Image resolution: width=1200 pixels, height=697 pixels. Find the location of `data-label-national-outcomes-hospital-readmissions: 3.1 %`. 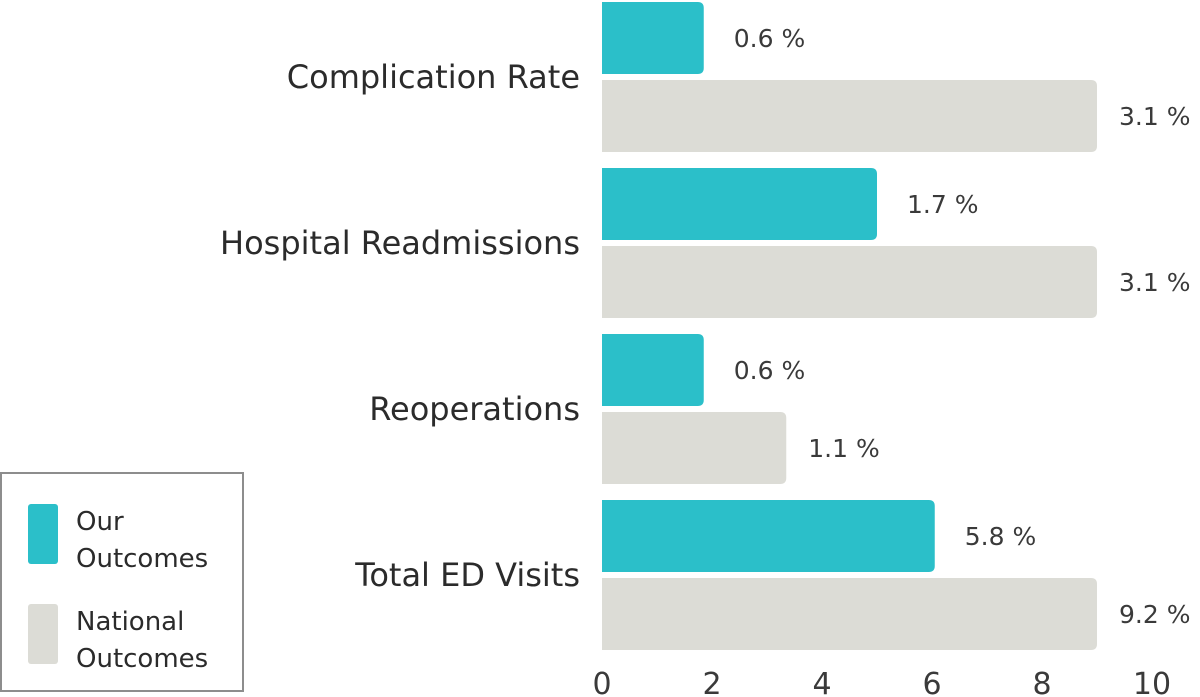

data-label-national-outcomes-hospital-readmissions: 3.1 % is located at coordinates (1154, 282).